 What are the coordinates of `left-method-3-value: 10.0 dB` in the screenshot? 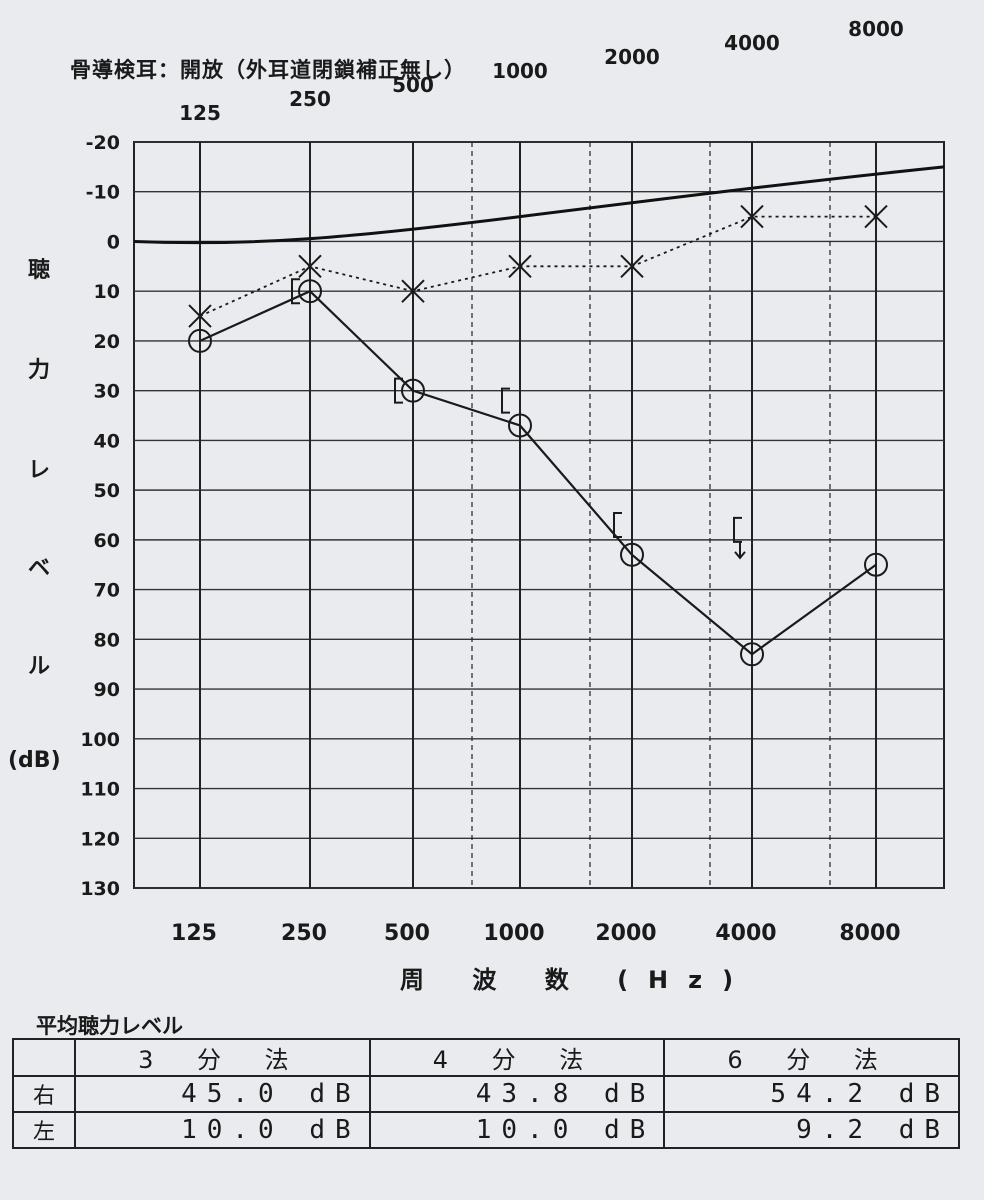 It's located at (222, 1130).